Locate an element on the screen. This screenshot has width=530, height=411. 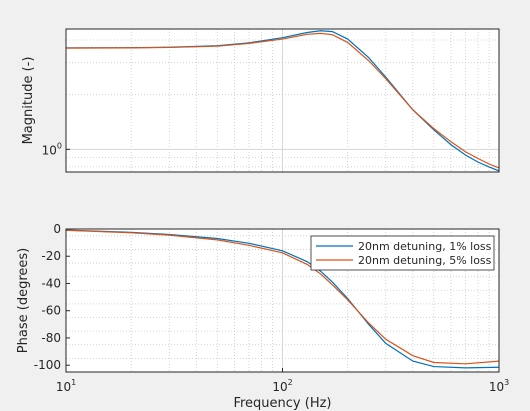
x-axis-label: Frequency (Hz) is located at coordinates (282, 403).